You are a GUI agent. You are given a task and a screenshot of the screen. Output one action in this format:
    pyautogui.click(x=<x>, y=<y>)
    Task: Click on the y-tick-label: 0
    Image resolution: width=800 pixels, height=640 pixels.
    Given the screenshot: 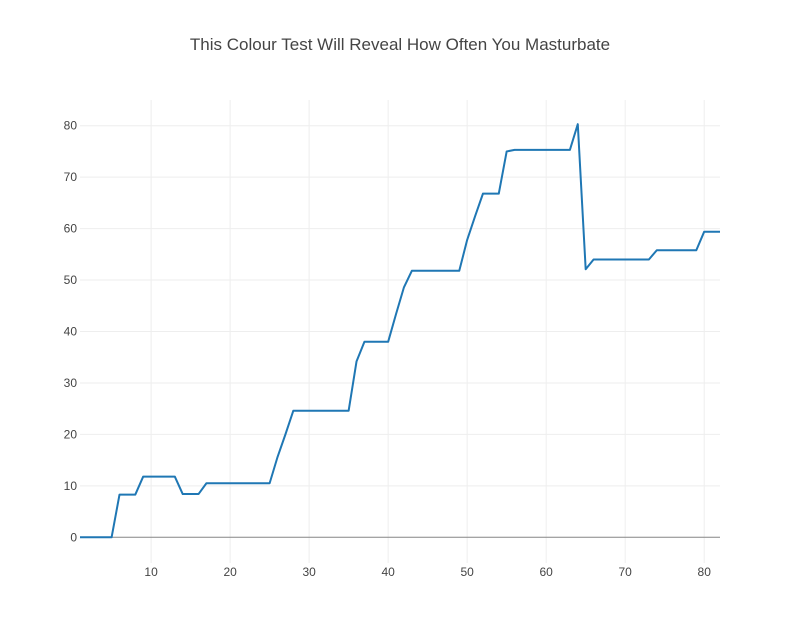 What is the action you would take?
    pyautogui.click(x=73, y=537)
    